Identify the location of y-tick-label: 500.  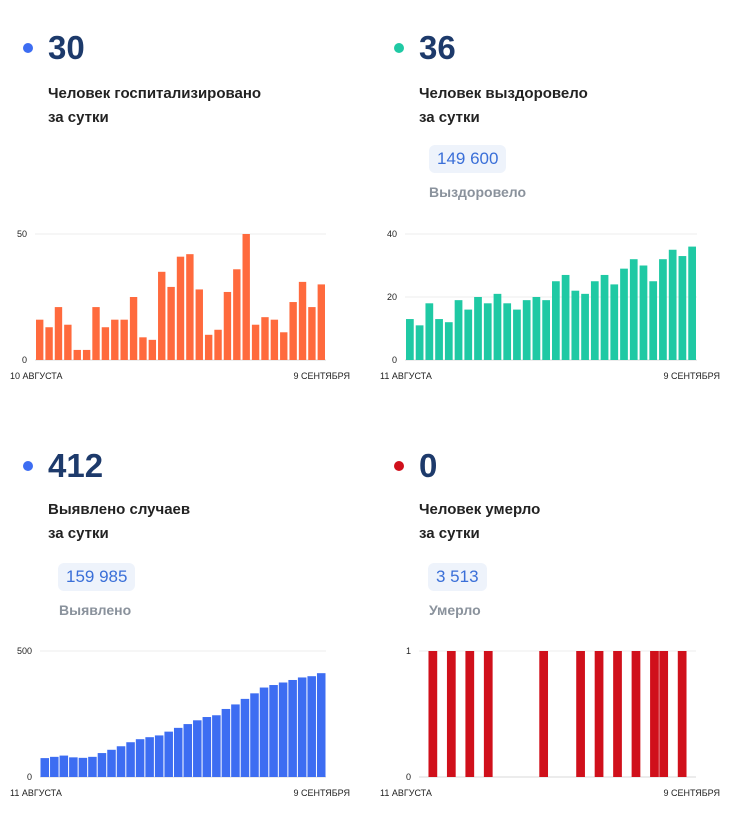
(24, 651).